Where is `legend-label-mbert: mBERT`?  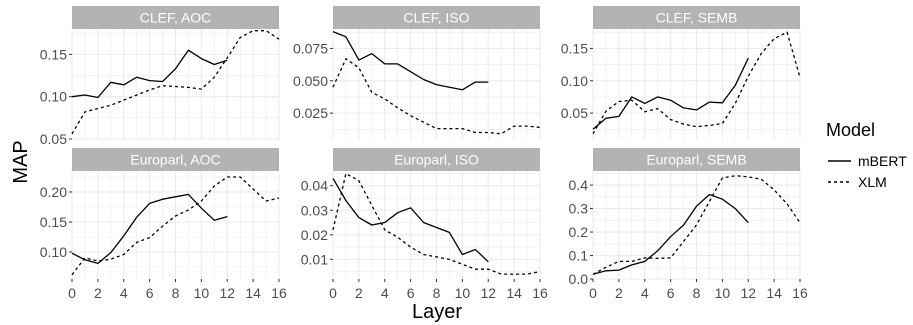 legend-label-mbert: mBERT is located at coordinates (882, 161).